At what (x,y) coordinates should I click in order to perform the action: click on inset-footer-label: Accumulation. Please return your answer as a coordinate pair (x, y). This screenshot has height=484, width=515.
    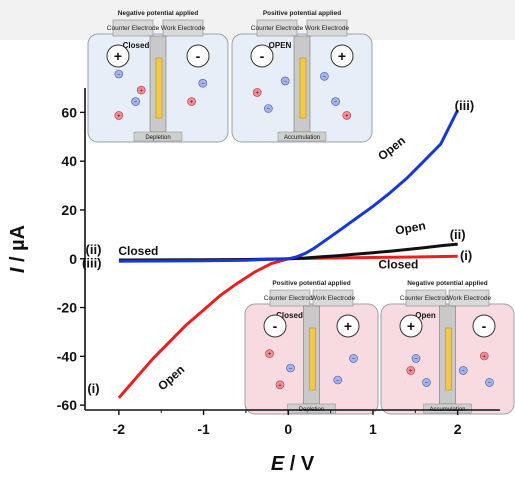
    Looking at the image, I should click on (302, 138).